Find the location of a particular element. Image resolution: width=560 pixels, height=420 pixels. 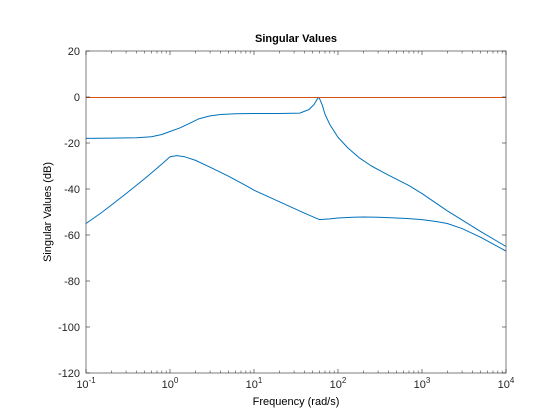

chart-title: Singular Values is located at coordinates (296, 39).